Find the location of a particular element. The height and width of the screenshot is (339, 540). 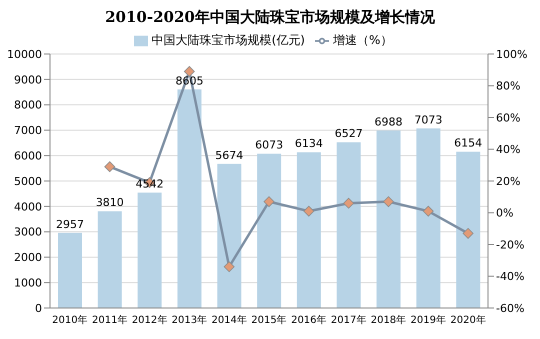

data-label: 6134 is located at coordinates (308, 143).